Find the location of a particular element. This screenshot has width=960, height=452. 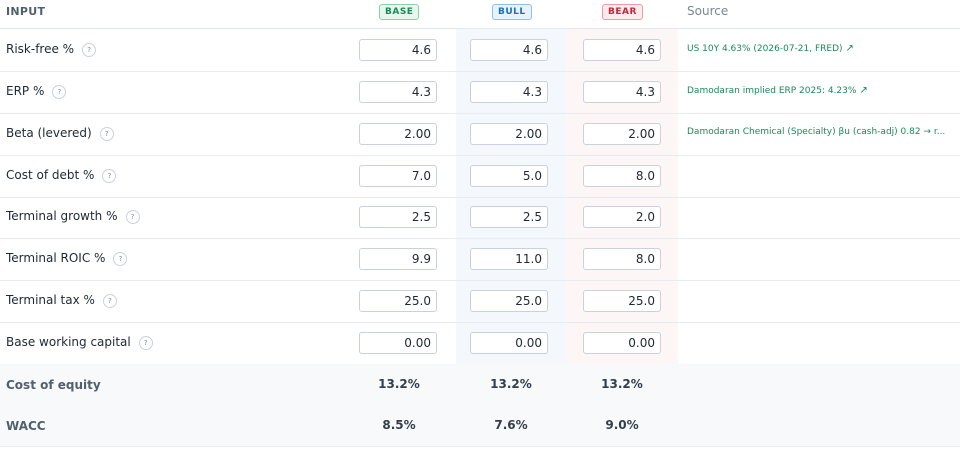

wacc-bear-value: 9.0% is located at coordinates (622, 425).